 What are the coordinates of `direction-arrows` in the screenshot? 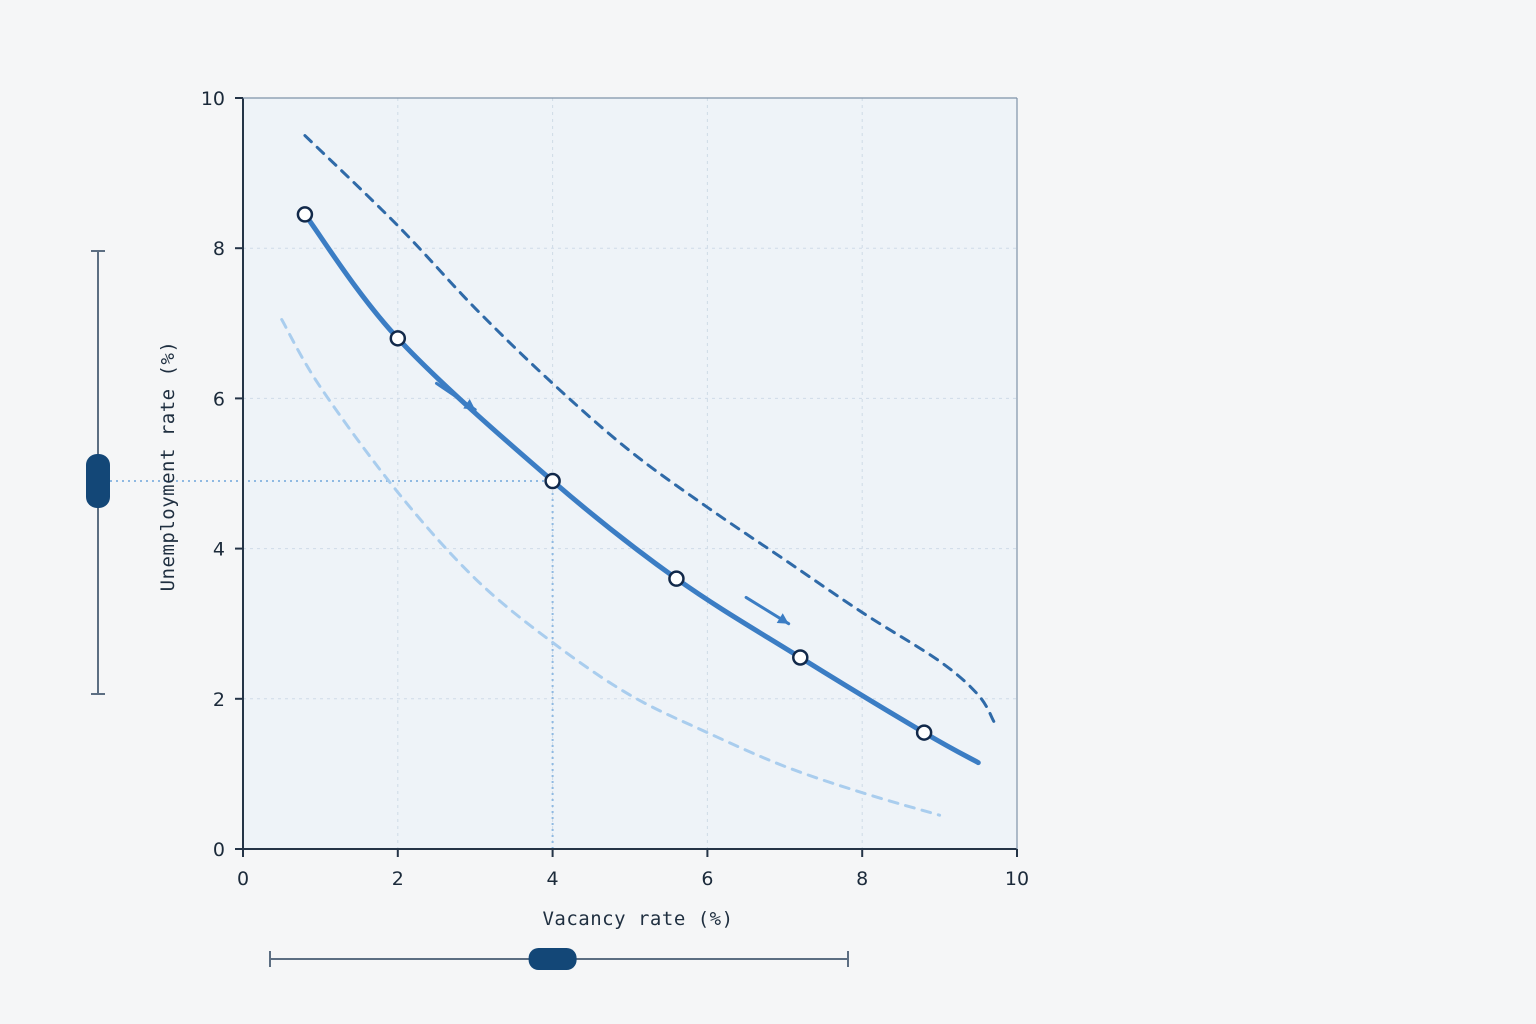 It's located at (613, 503).